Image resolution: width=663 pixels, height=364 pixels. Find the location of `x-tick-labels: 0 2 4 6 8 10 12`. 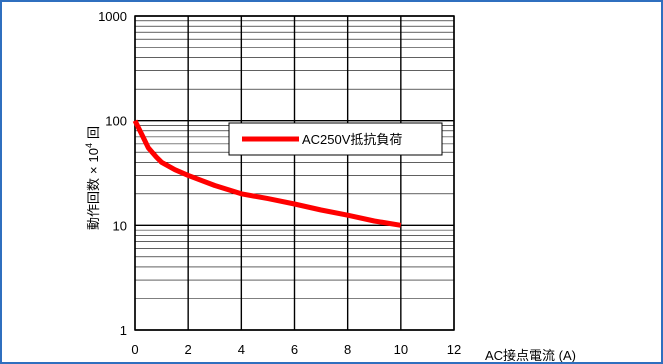

x-tick-labels: 0 2 4 6 8 10 12 is located at coordinates (296, 349).